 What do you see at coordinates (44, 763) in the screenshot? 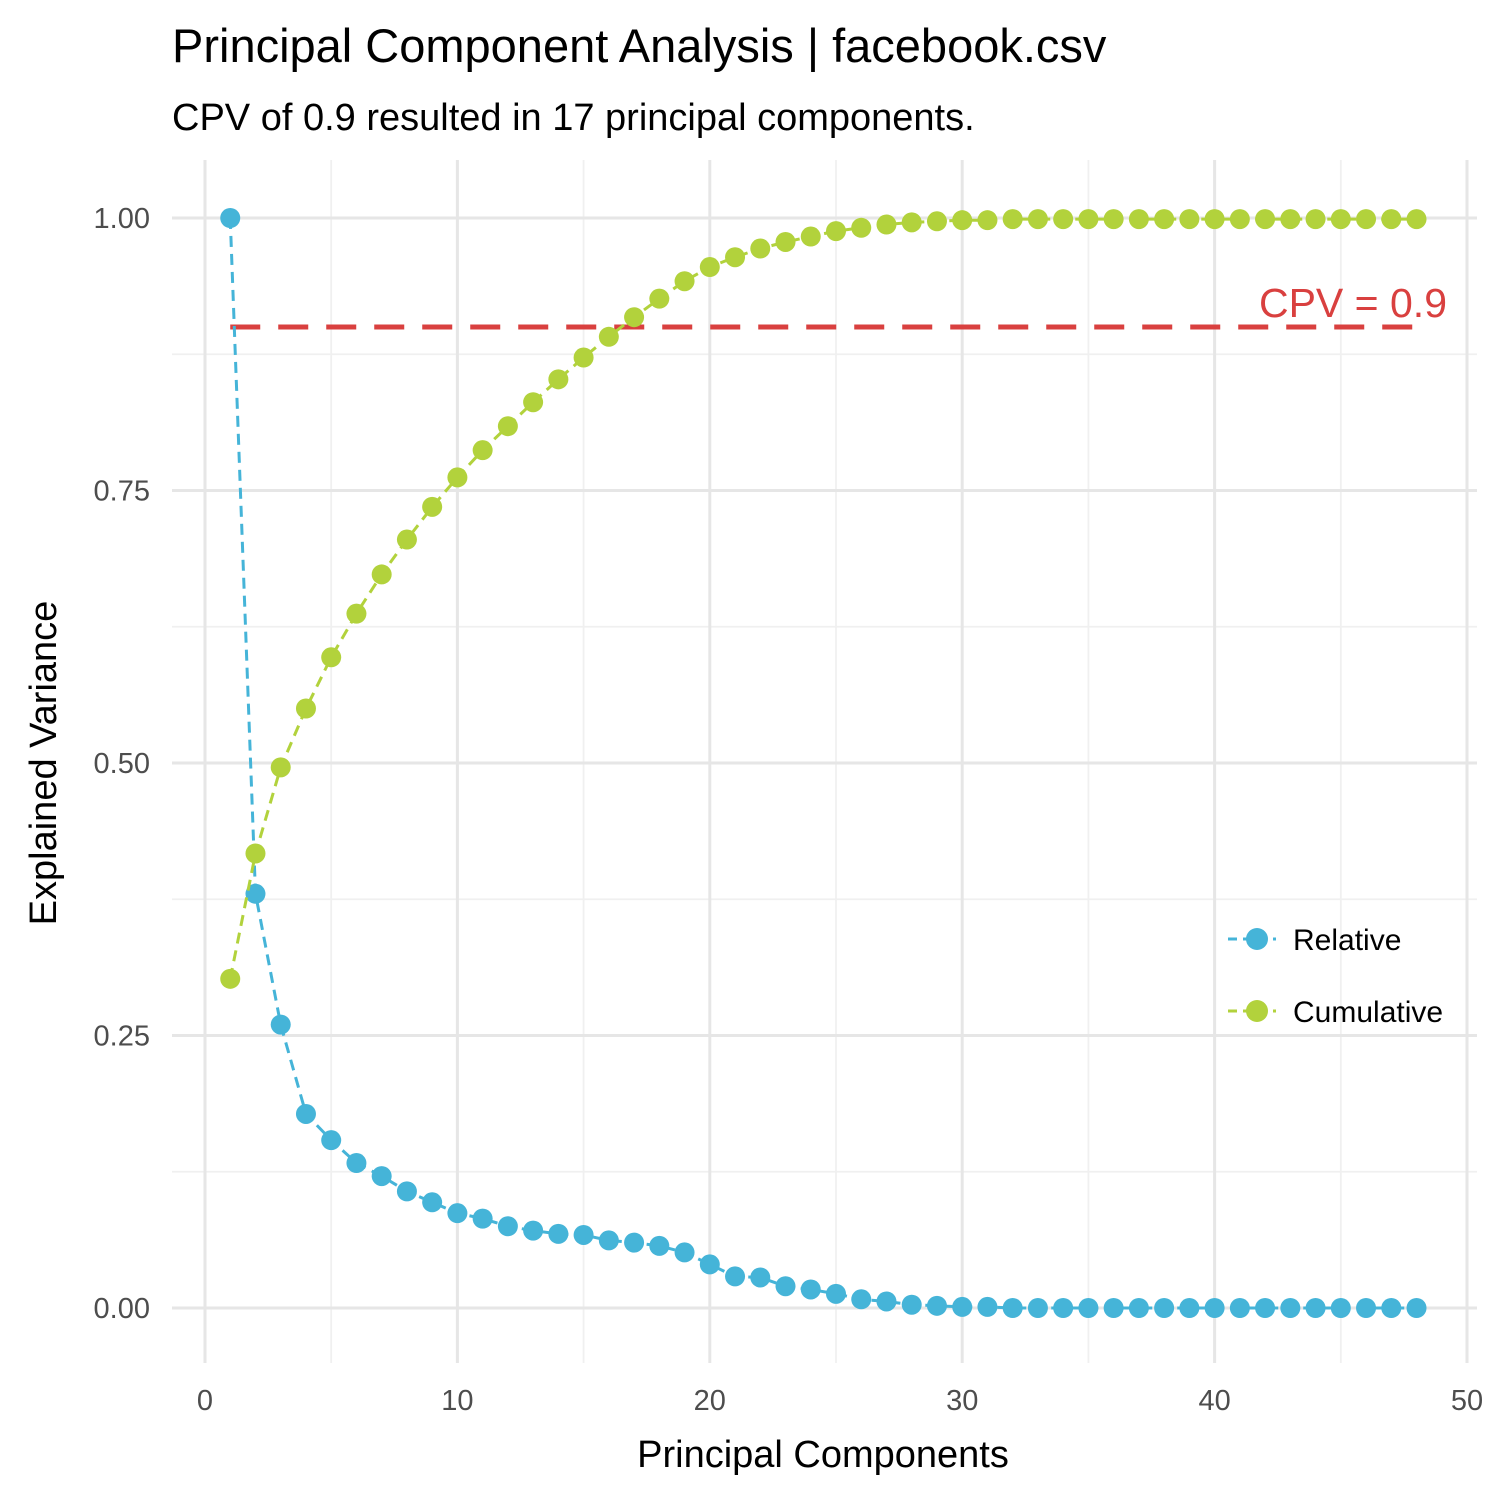
I see `y-axis-title: Explained Variance` at bounding box center [44, 763].